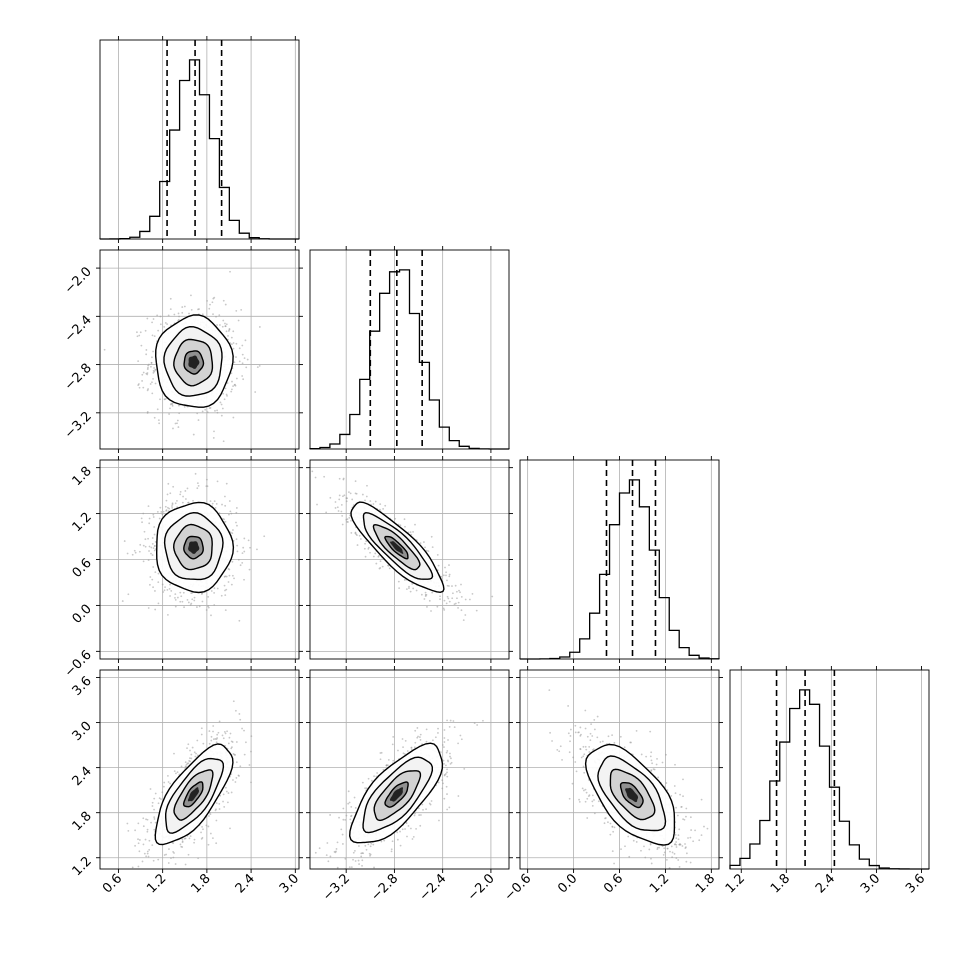 The width and height of the screenshot is (970, 970). What do you see at coordinates (518, 887) in the screenshot?
I see `x-tick-label: −0.6` at bounding box center [518, 887].